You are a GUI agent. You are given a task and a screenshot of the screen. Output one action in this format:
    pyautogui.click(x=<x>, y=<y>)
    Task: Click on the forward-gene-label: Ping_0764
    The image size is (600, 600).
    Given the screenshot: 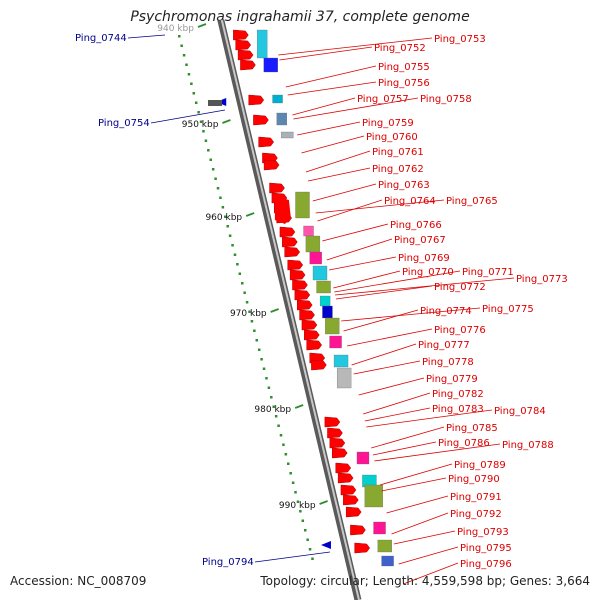 What is the action you would take?
    pyautogui.click(x=410, y=201)
    